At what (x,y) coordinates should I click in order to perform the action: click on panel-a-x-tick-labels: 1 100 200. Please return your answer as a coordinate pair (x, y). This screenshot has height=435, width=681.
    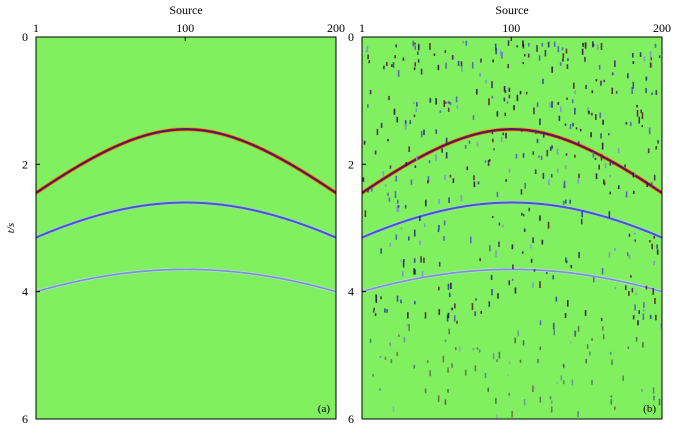
    Looking at the image, I should click on (189, 28).